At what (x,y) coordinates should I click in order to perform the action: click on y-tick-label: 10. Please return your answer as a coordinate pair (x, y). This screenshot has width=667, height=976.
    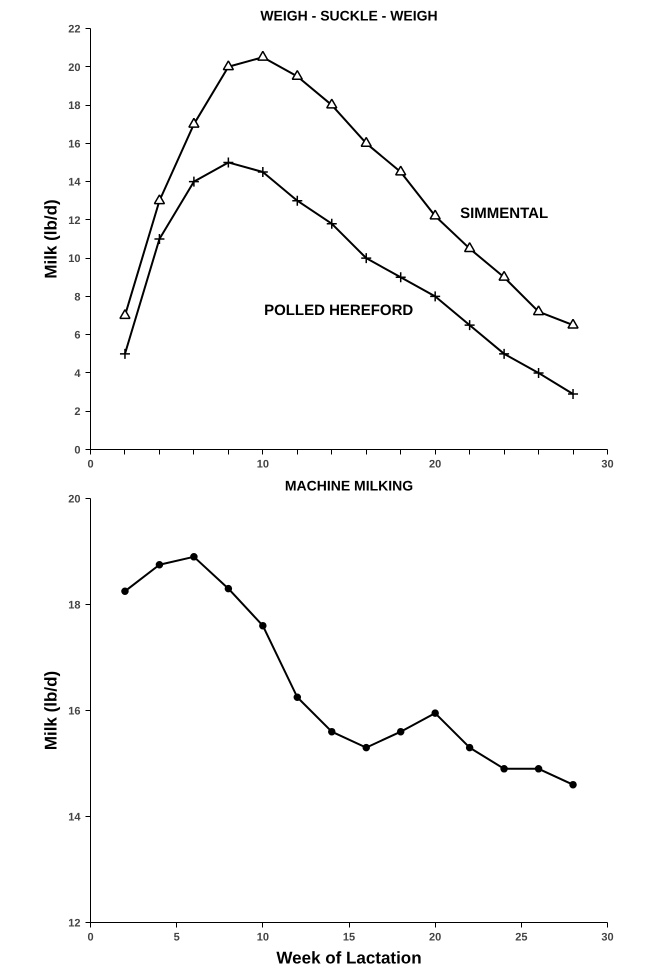
    Looking at the image, I should click on (74, 259).